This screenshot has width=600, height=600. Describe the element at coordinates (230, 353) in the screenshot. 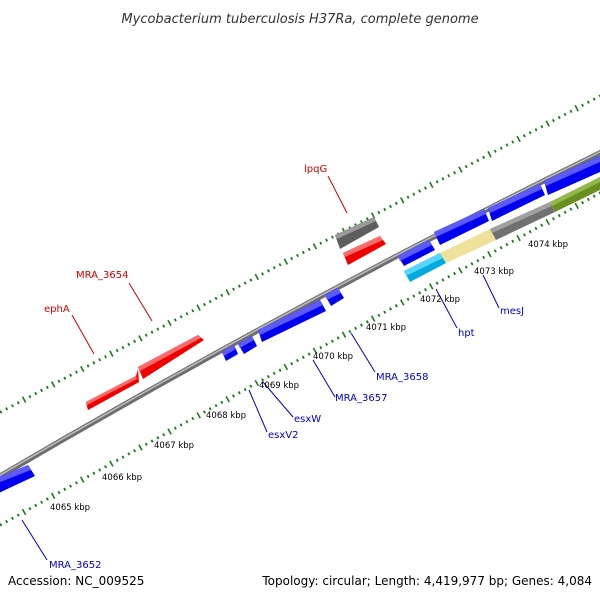

I see `gene-esxV2-feature` at that location.